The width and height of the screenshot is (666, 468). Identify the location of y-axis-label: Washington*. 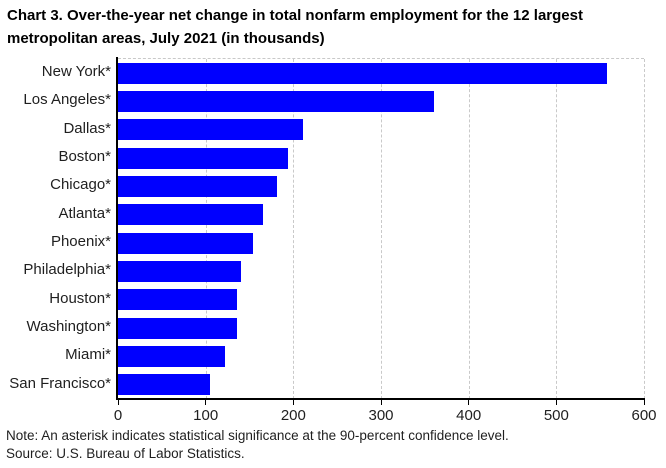
(69, 326).